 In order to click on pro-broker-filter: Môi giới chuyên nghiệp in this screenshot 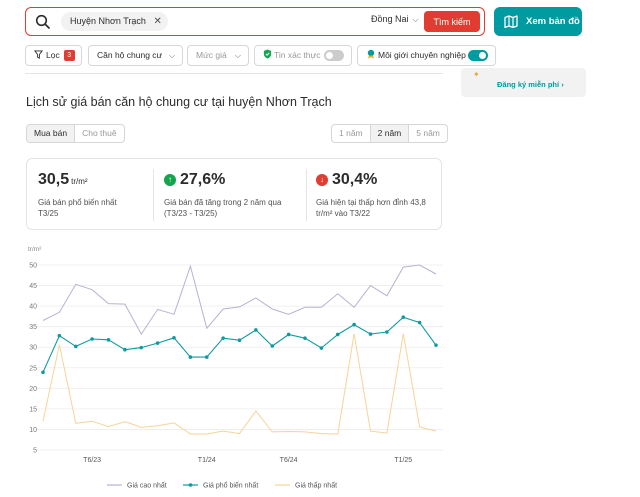, I will do `click(426, 55)`.